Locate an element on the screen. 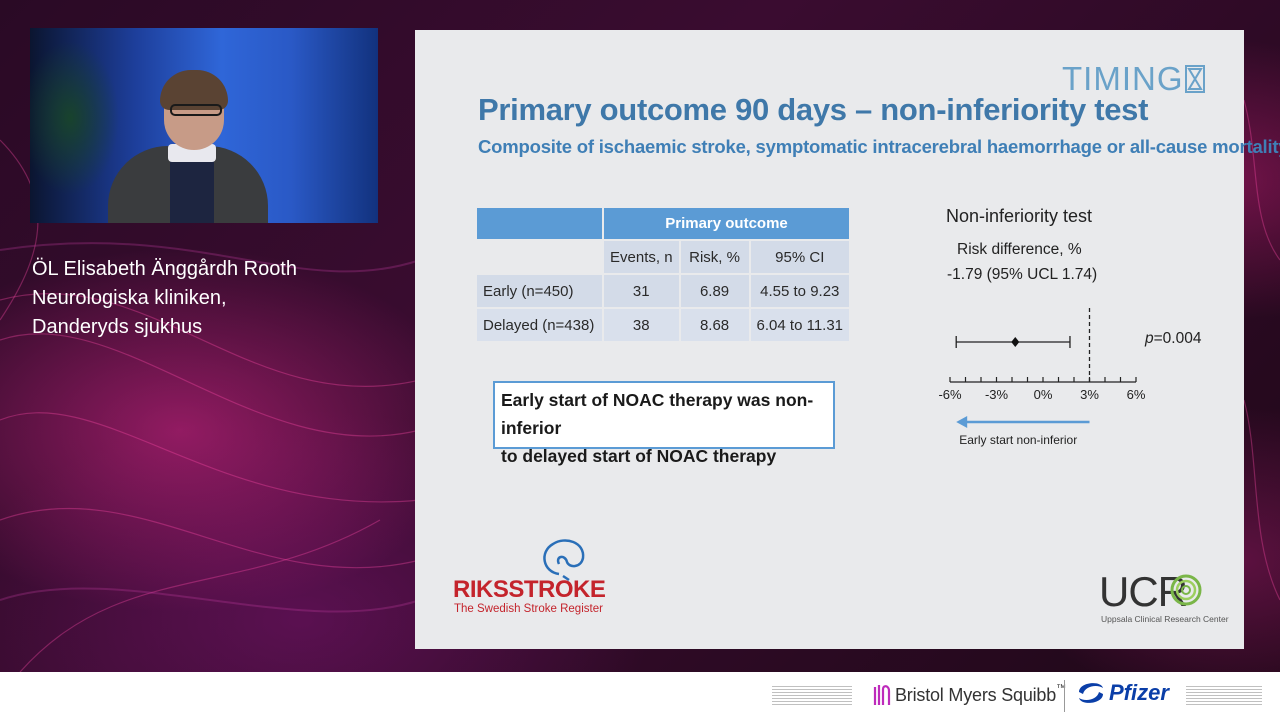 Image resolution: width=1280 pixels, height=720 pixels. row-label: Delayed (n=438) is located at coordinates (539, 325).